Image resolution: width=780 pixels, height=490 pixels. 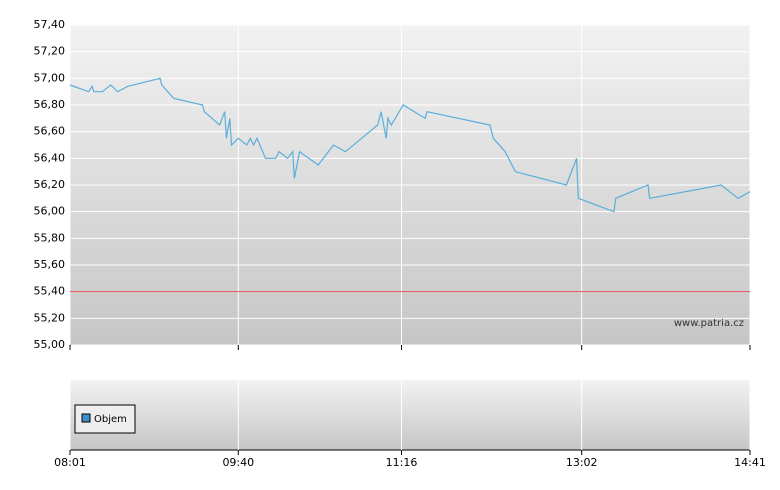 What do you see at coordinates (50, 24) in the screenshot?
I see `y-tick-label: 57,40` at bounding box center [50, 24].